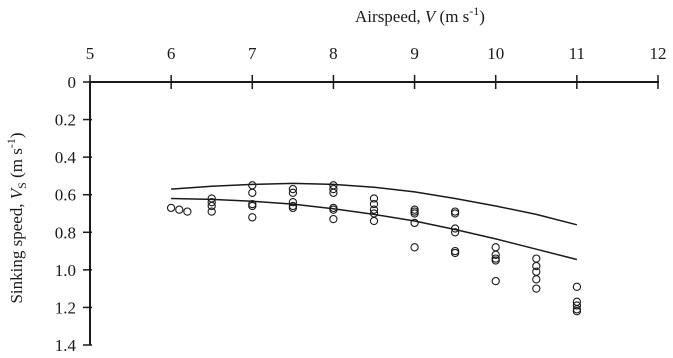 The width and height of the screenshot is (673, 358). What do you see at coordinates (374, 229) in the screenshot?
I see `lower-fit-curve` at bounding box center [374, 229].